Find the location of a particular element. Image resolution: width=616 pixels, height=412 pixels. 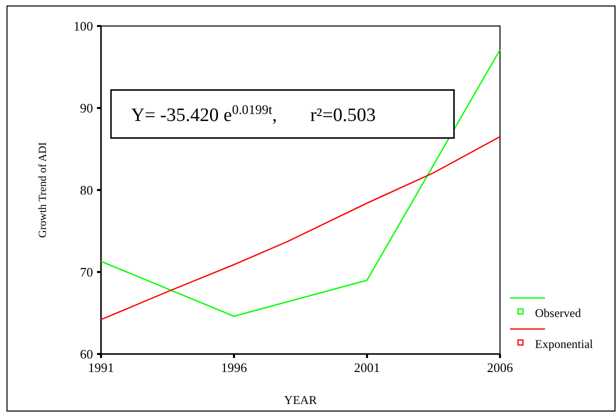

y-tick-label: 60 is located at coordinates (86, 354).